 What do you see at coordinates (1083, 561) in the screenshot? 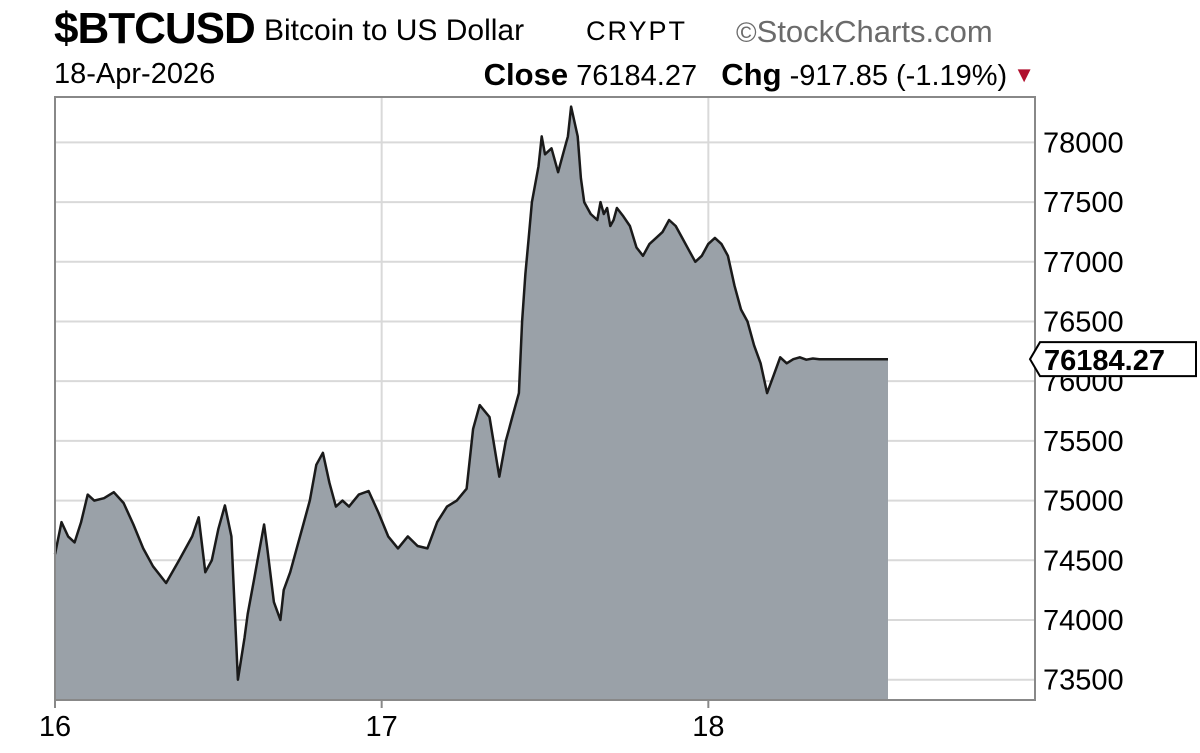
I see `y-tick-label: 74500` at bounding box center [1083, 561].